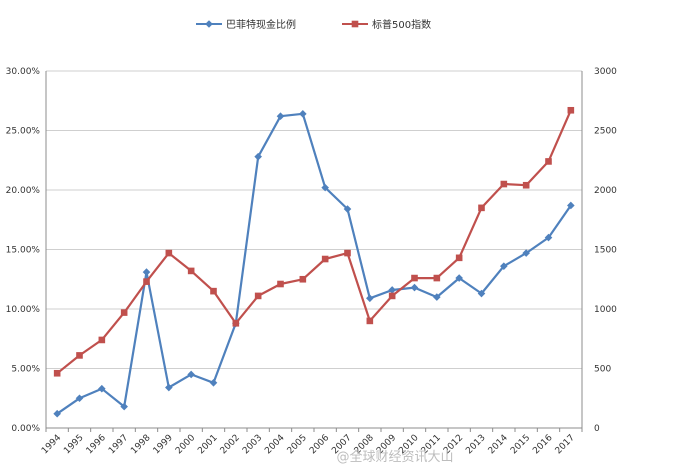 This screenshot has width=690, height=468. Describe the element at coordinates (605, 72) in the screenshot. I see `y2-tick-label: 3000` at that location.